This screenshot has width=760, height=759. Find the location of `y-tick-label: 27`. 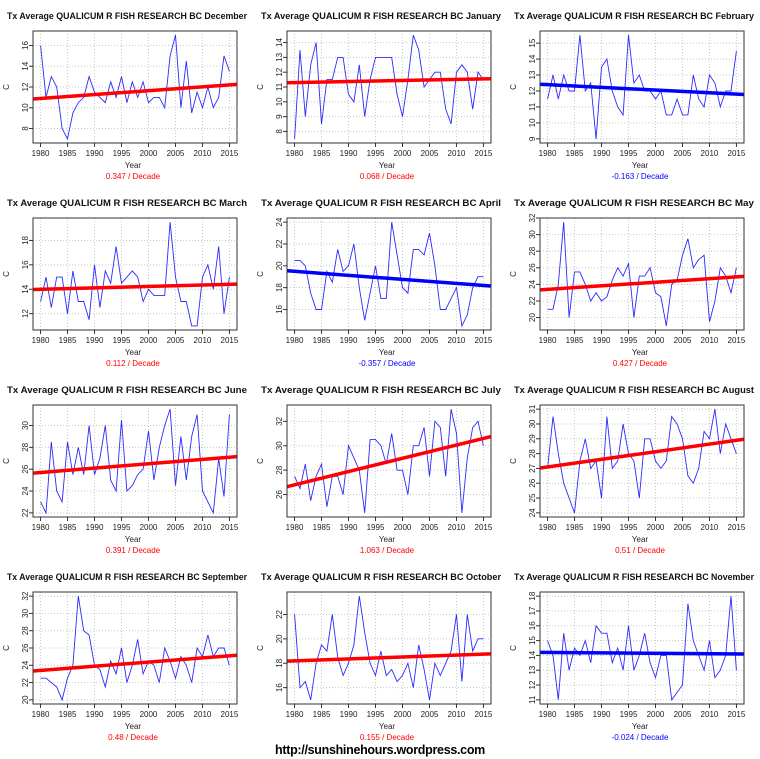

y-tick-label: 27 is located at coordinates (532, 467).